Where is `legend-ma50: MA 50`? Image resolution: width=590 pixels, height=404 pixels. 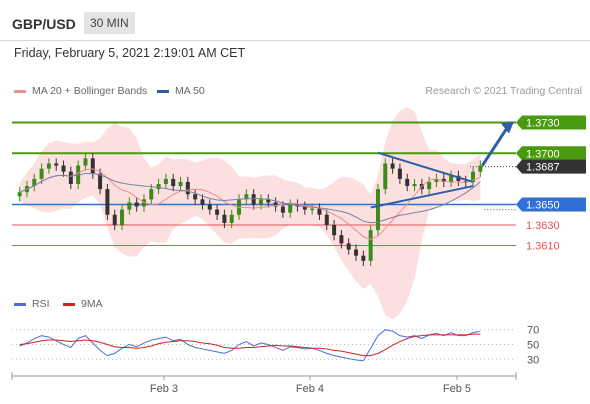
legend-ma50: MA 50 is located at coordinates (181, 91).